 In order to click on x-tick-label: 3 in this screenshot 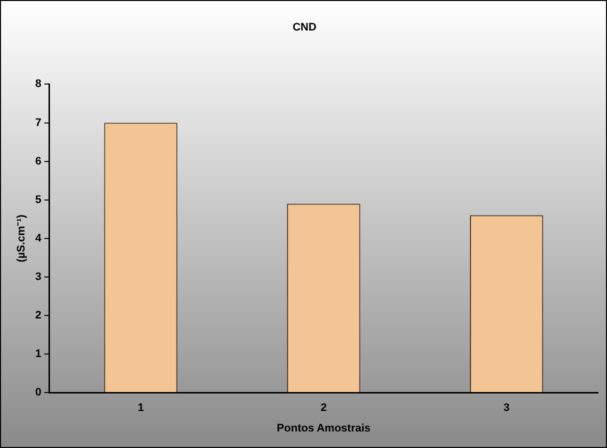, I will do `click(506, 408)`.